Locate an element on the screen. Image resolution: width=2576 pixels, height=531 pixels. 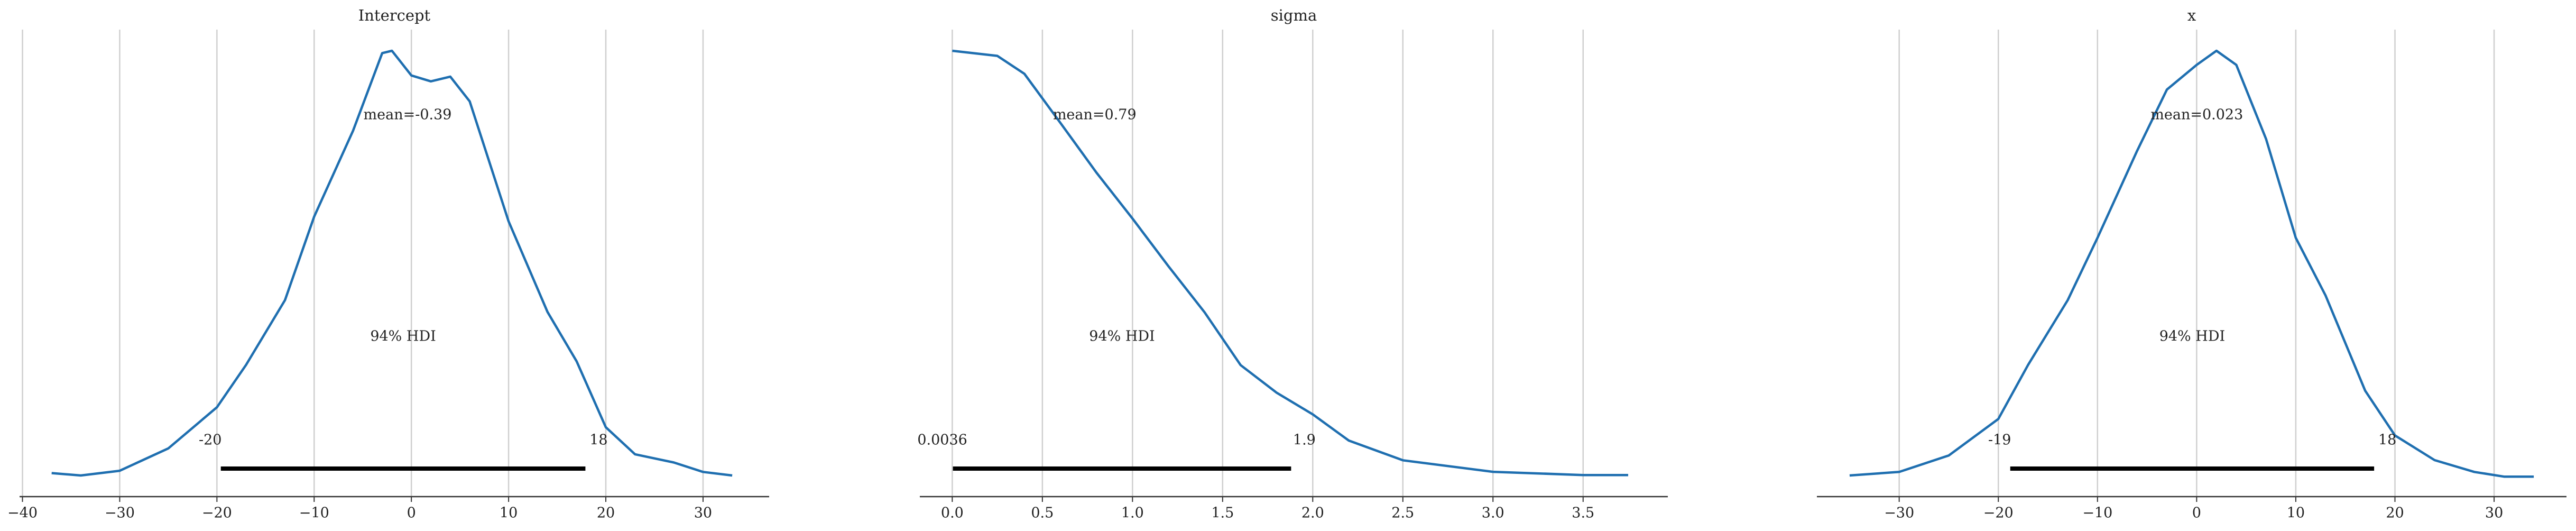
mean-label: mean=0.79 is located at coordinates (1095, 115).